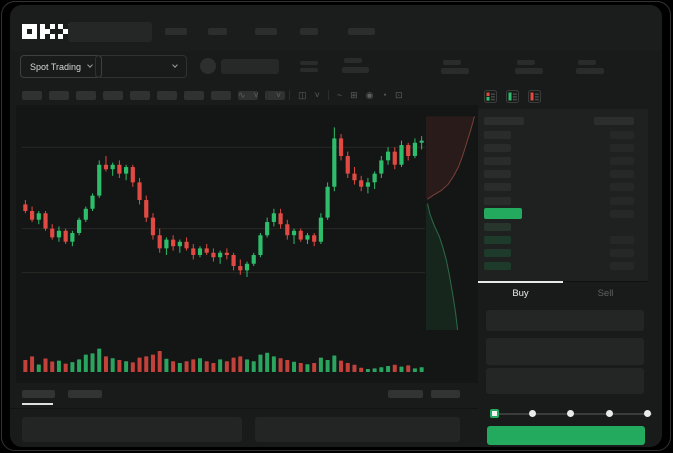  What do you see at coordinates (622, 266) in the screenshot?
I see `bid-amount-skeleton` at bounding box center [622, 266].